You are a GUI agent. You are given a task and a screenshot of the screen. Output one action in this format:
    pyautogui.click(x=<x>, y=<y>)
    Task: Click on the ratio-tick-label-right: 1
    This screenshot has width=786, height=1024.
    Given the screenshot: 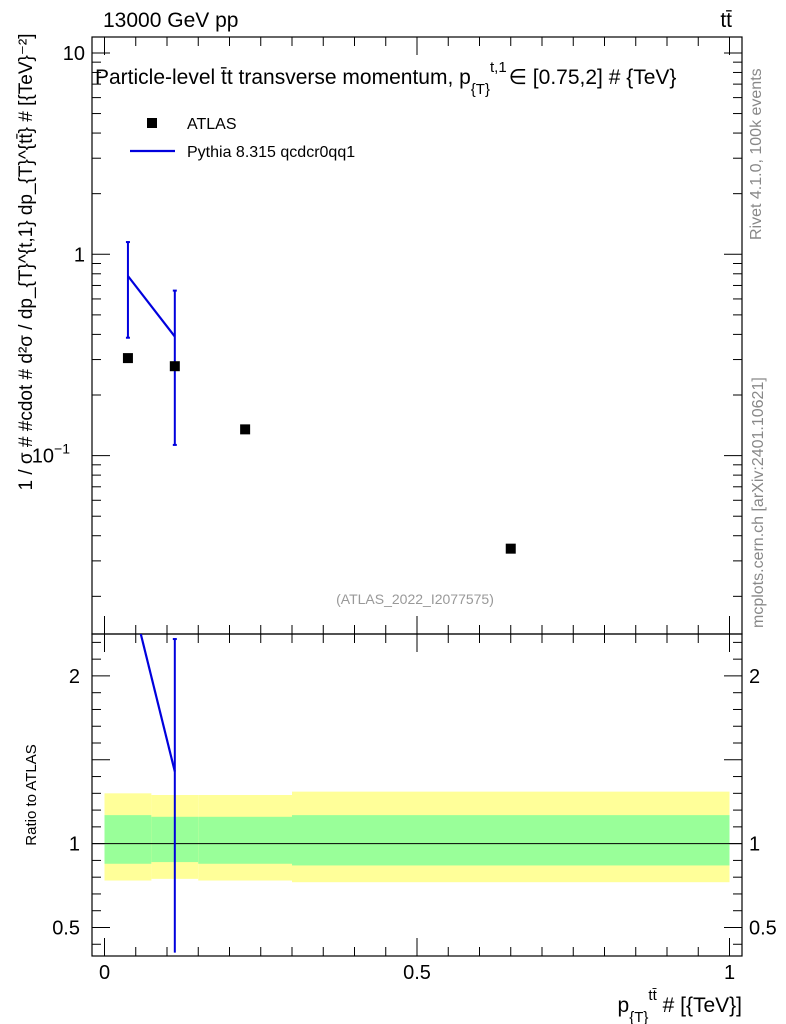 What is the action you would take?
    pyautogui.click(x=754, y=845)
    